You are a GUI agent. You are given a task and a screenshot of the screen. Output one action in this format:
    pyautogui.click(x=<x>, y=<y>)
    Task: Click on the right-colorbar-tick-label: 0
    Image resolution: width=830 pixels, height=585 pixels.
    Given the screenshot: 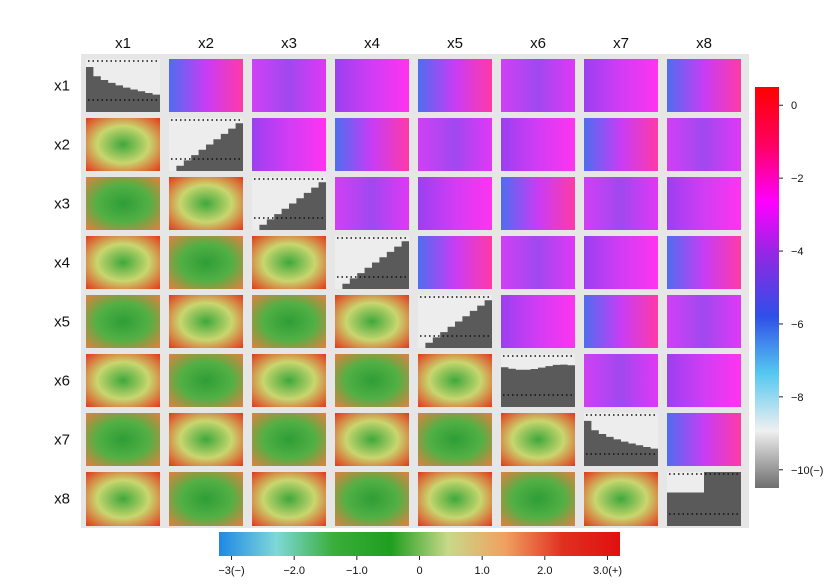 What is the action you would take?
    pyautogui.click(x=794, y=106)
    